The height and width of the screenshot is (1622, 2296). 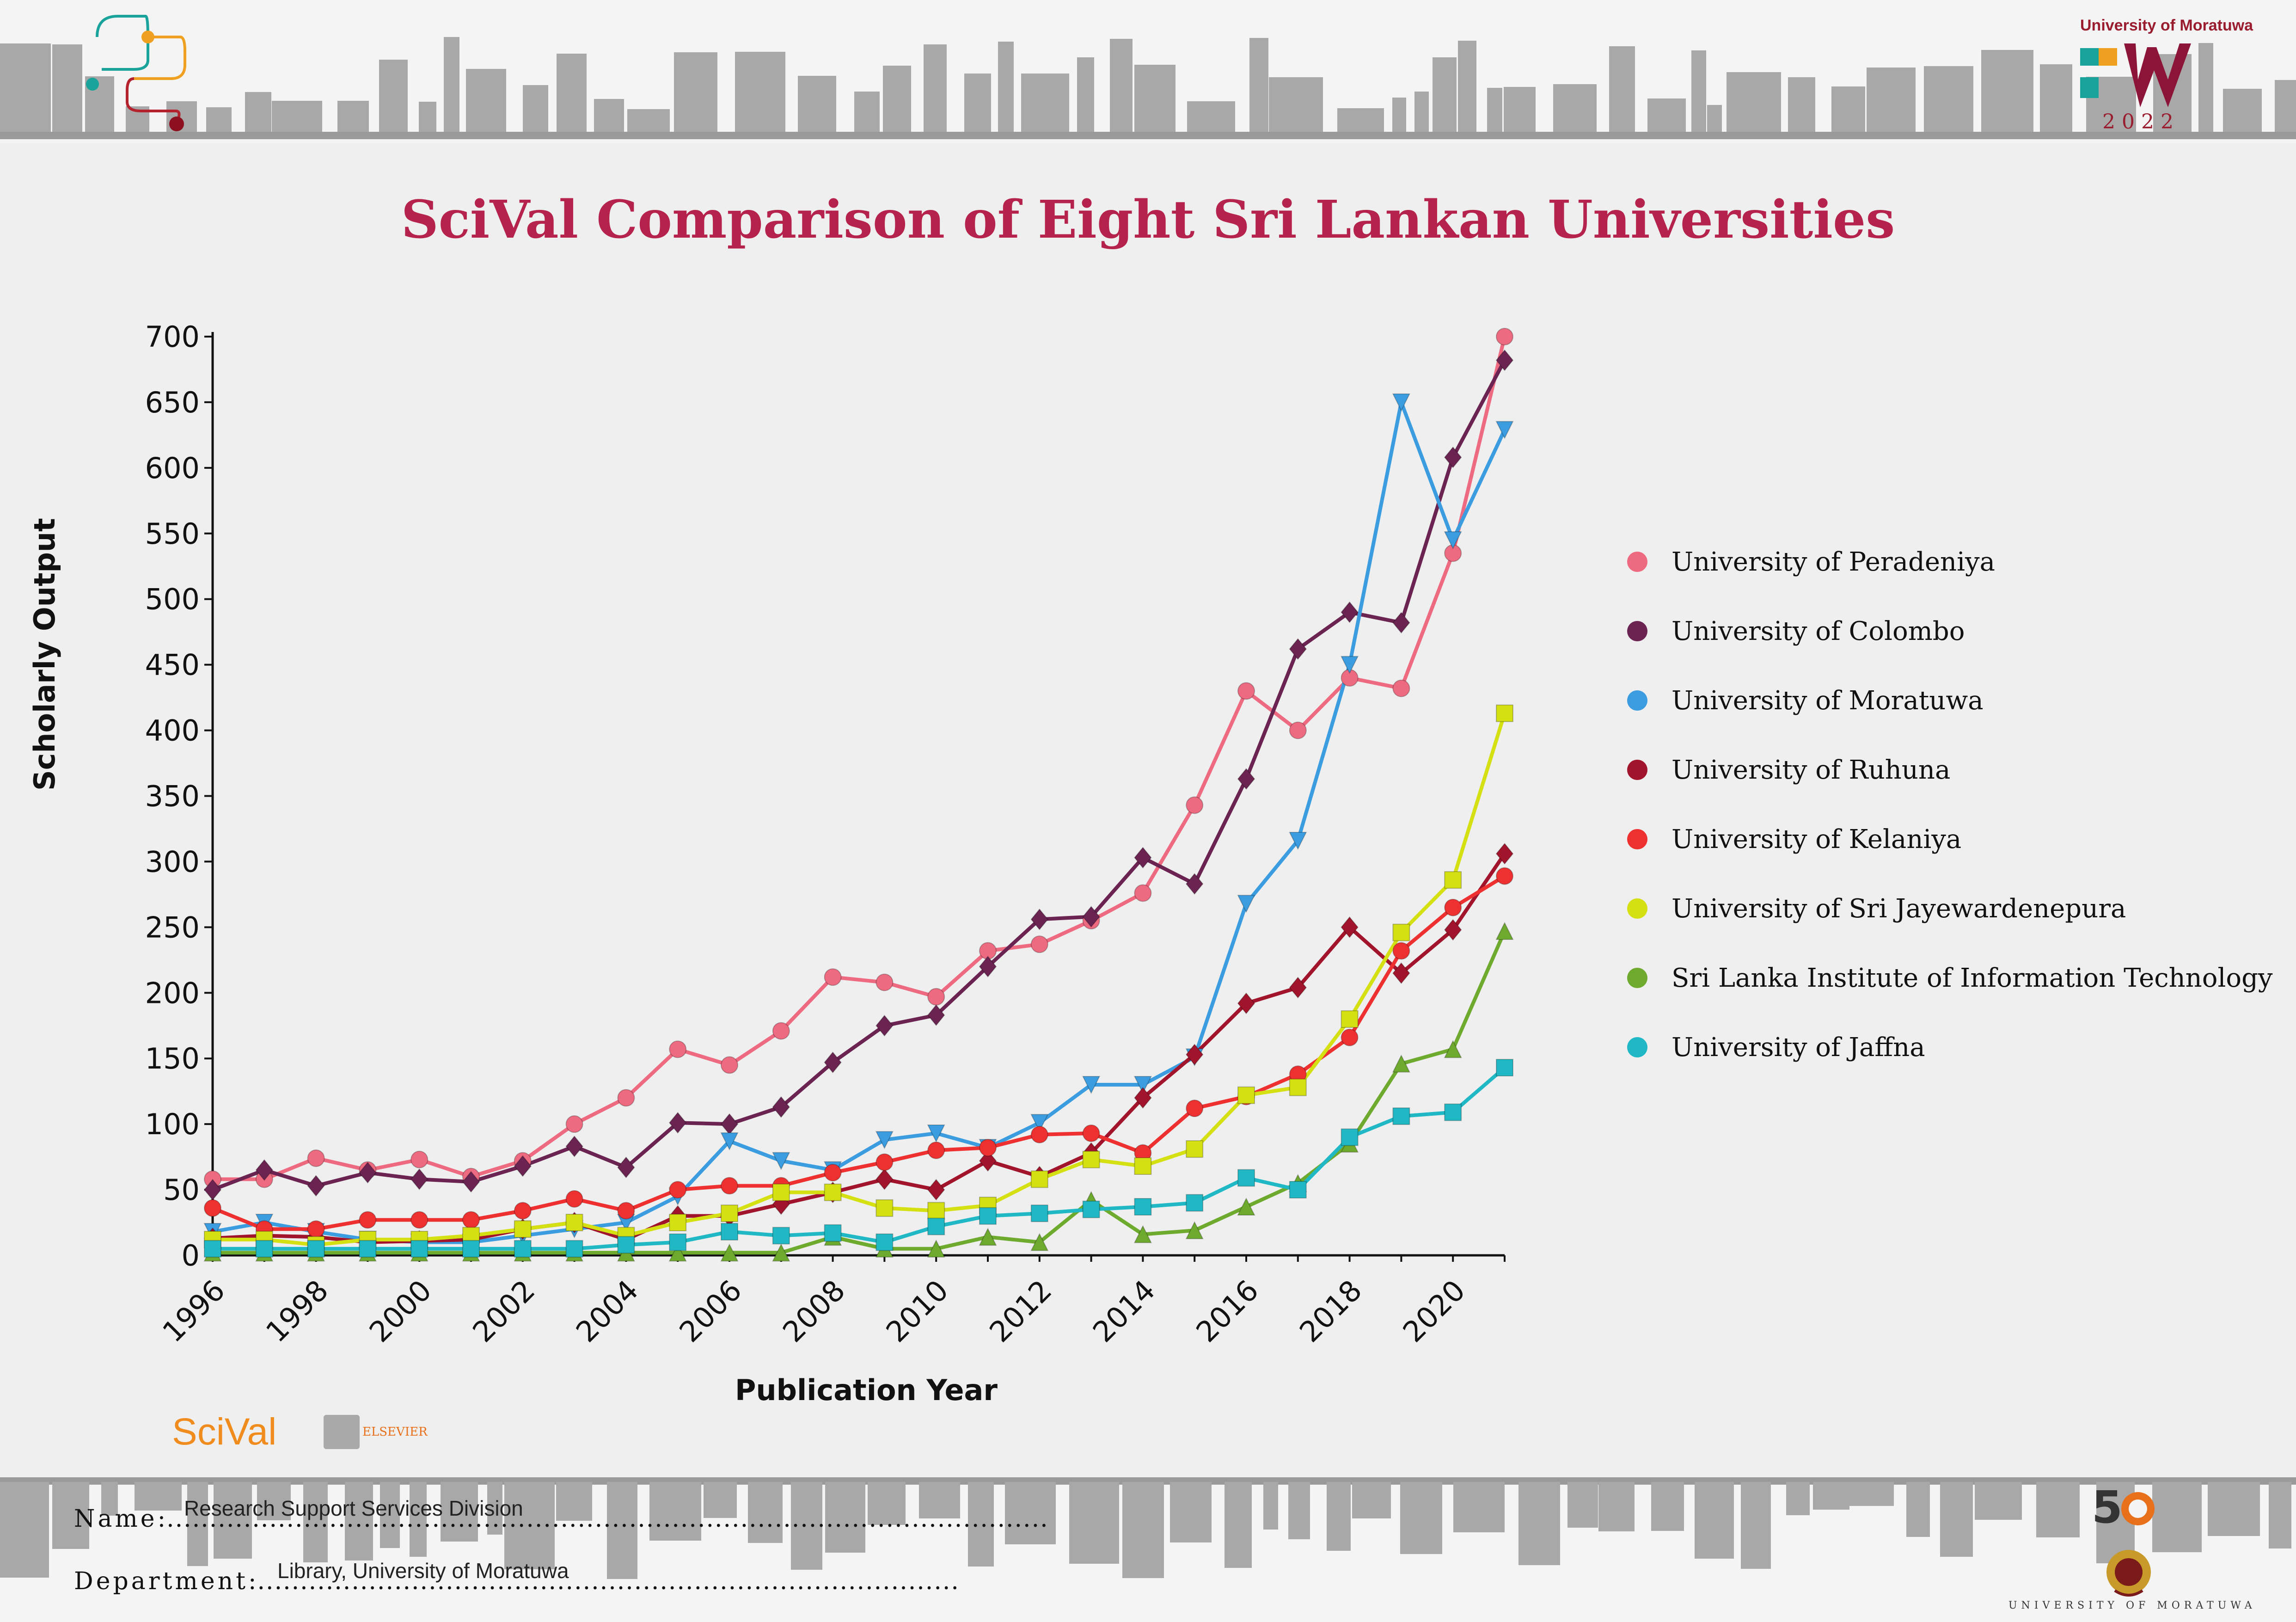 What do you see at coordinates (297, 1311) in the screenshot?
I see `x-tick-label: 1998` at bounding box center [297, 1311].